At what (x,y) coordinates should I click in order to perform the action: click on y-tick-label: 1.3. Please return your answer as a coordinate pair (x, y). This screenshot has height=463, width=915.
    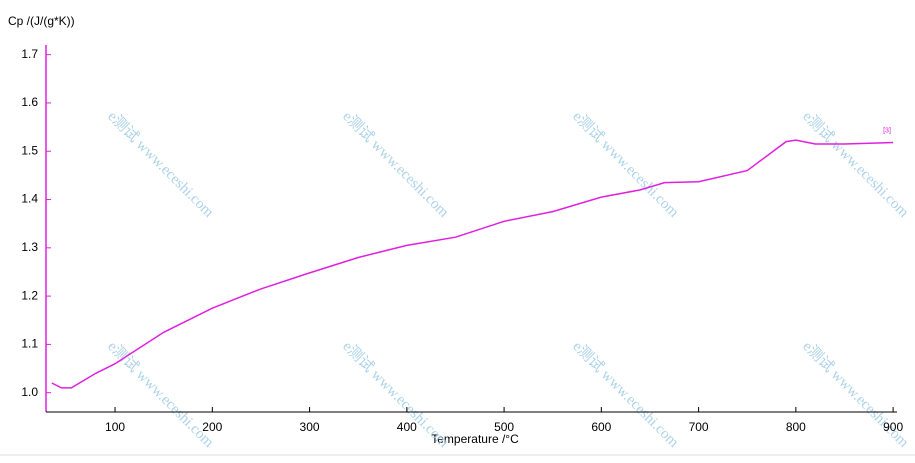
    Looking at the image, I should click on (29, 247).